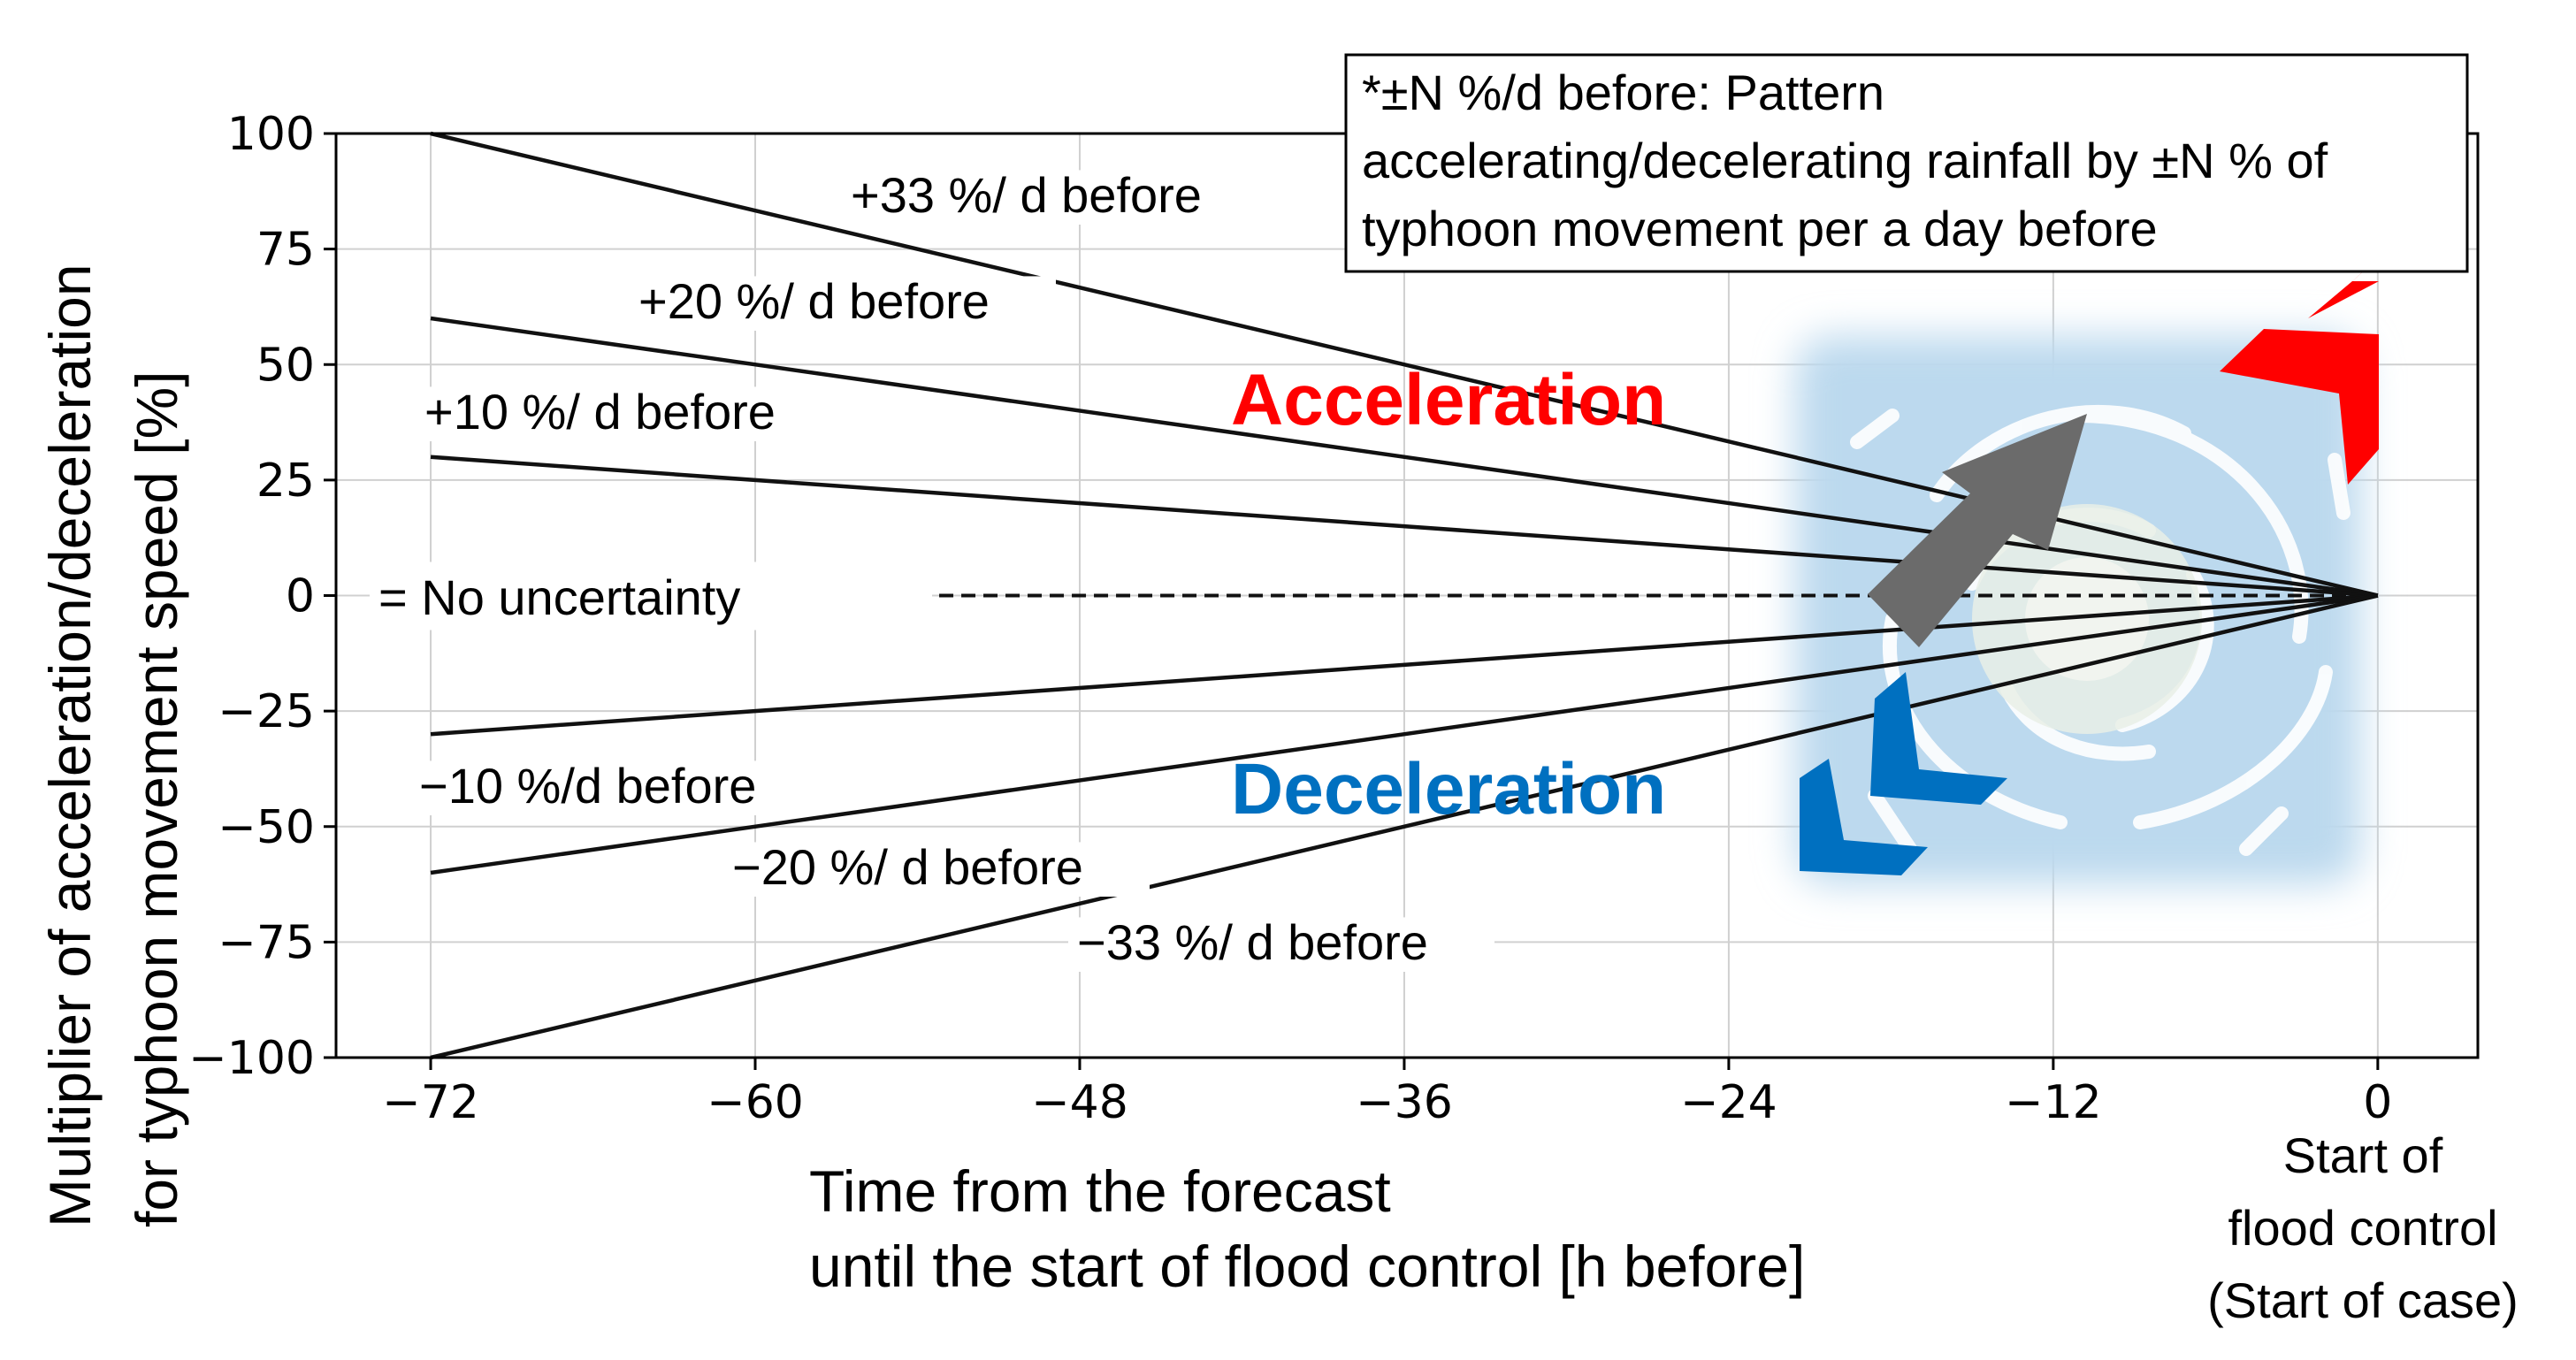 The height and width of the screenshot is (1360, 2576). Describe the element at coordinates (1449, 789) in the screenshot. I see `deceleration-label: Deceleration` at that location.